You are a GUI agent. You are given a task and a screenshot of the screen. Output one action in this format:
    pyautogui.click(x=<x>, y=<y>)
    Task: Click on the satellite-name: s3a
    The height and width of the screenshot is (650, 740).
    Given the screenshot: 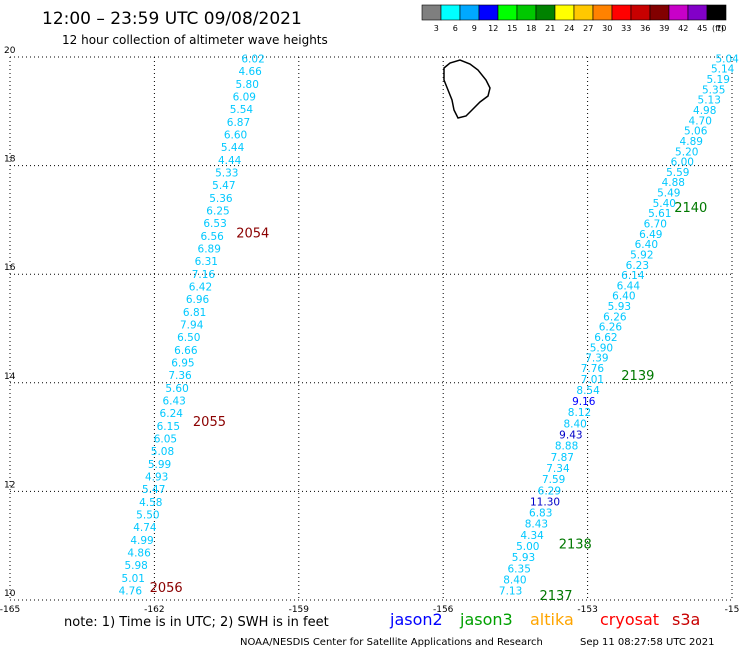 What is the action you would take?
    pyautogui.click(x=686, y=619)
    